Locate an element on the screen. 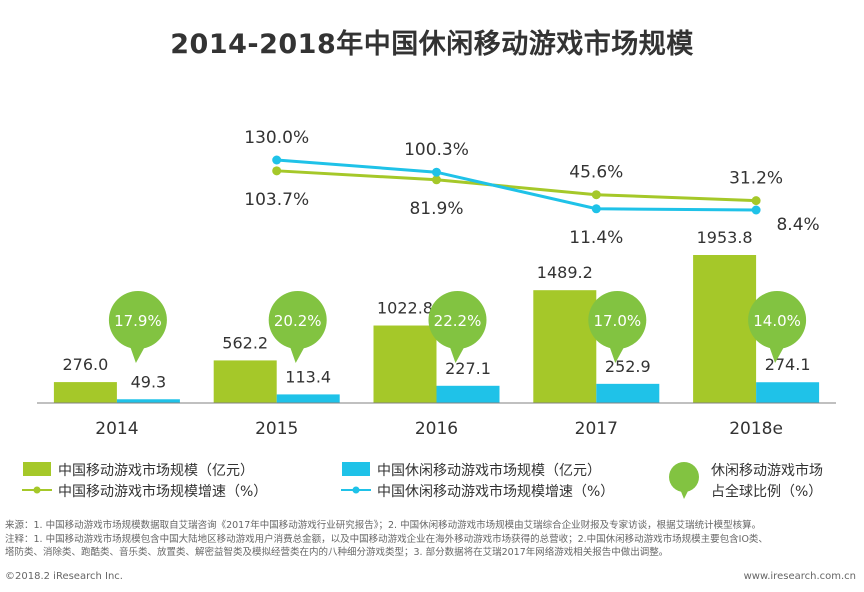 The height and width of the screenshot is (592, 864). bar-mobile-2017 is located at coordinates (565, 346).